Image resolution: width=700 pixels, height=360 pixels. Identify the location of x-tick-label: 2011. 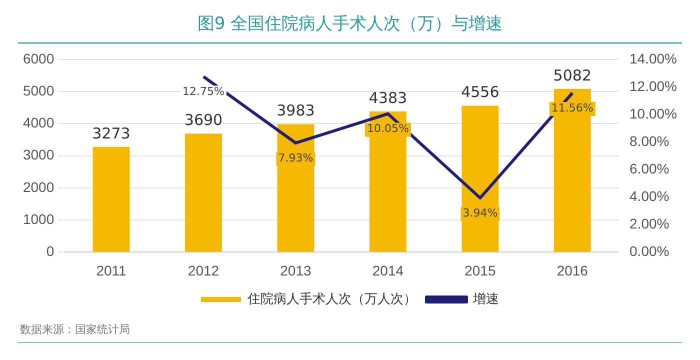
(111, 270).